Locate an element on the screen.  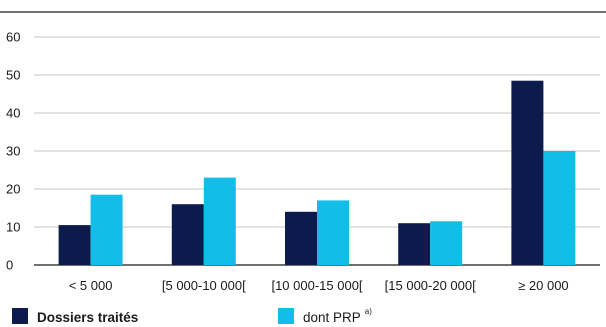
legend-item: dont PRP a) is located at coordinates (325, 316).